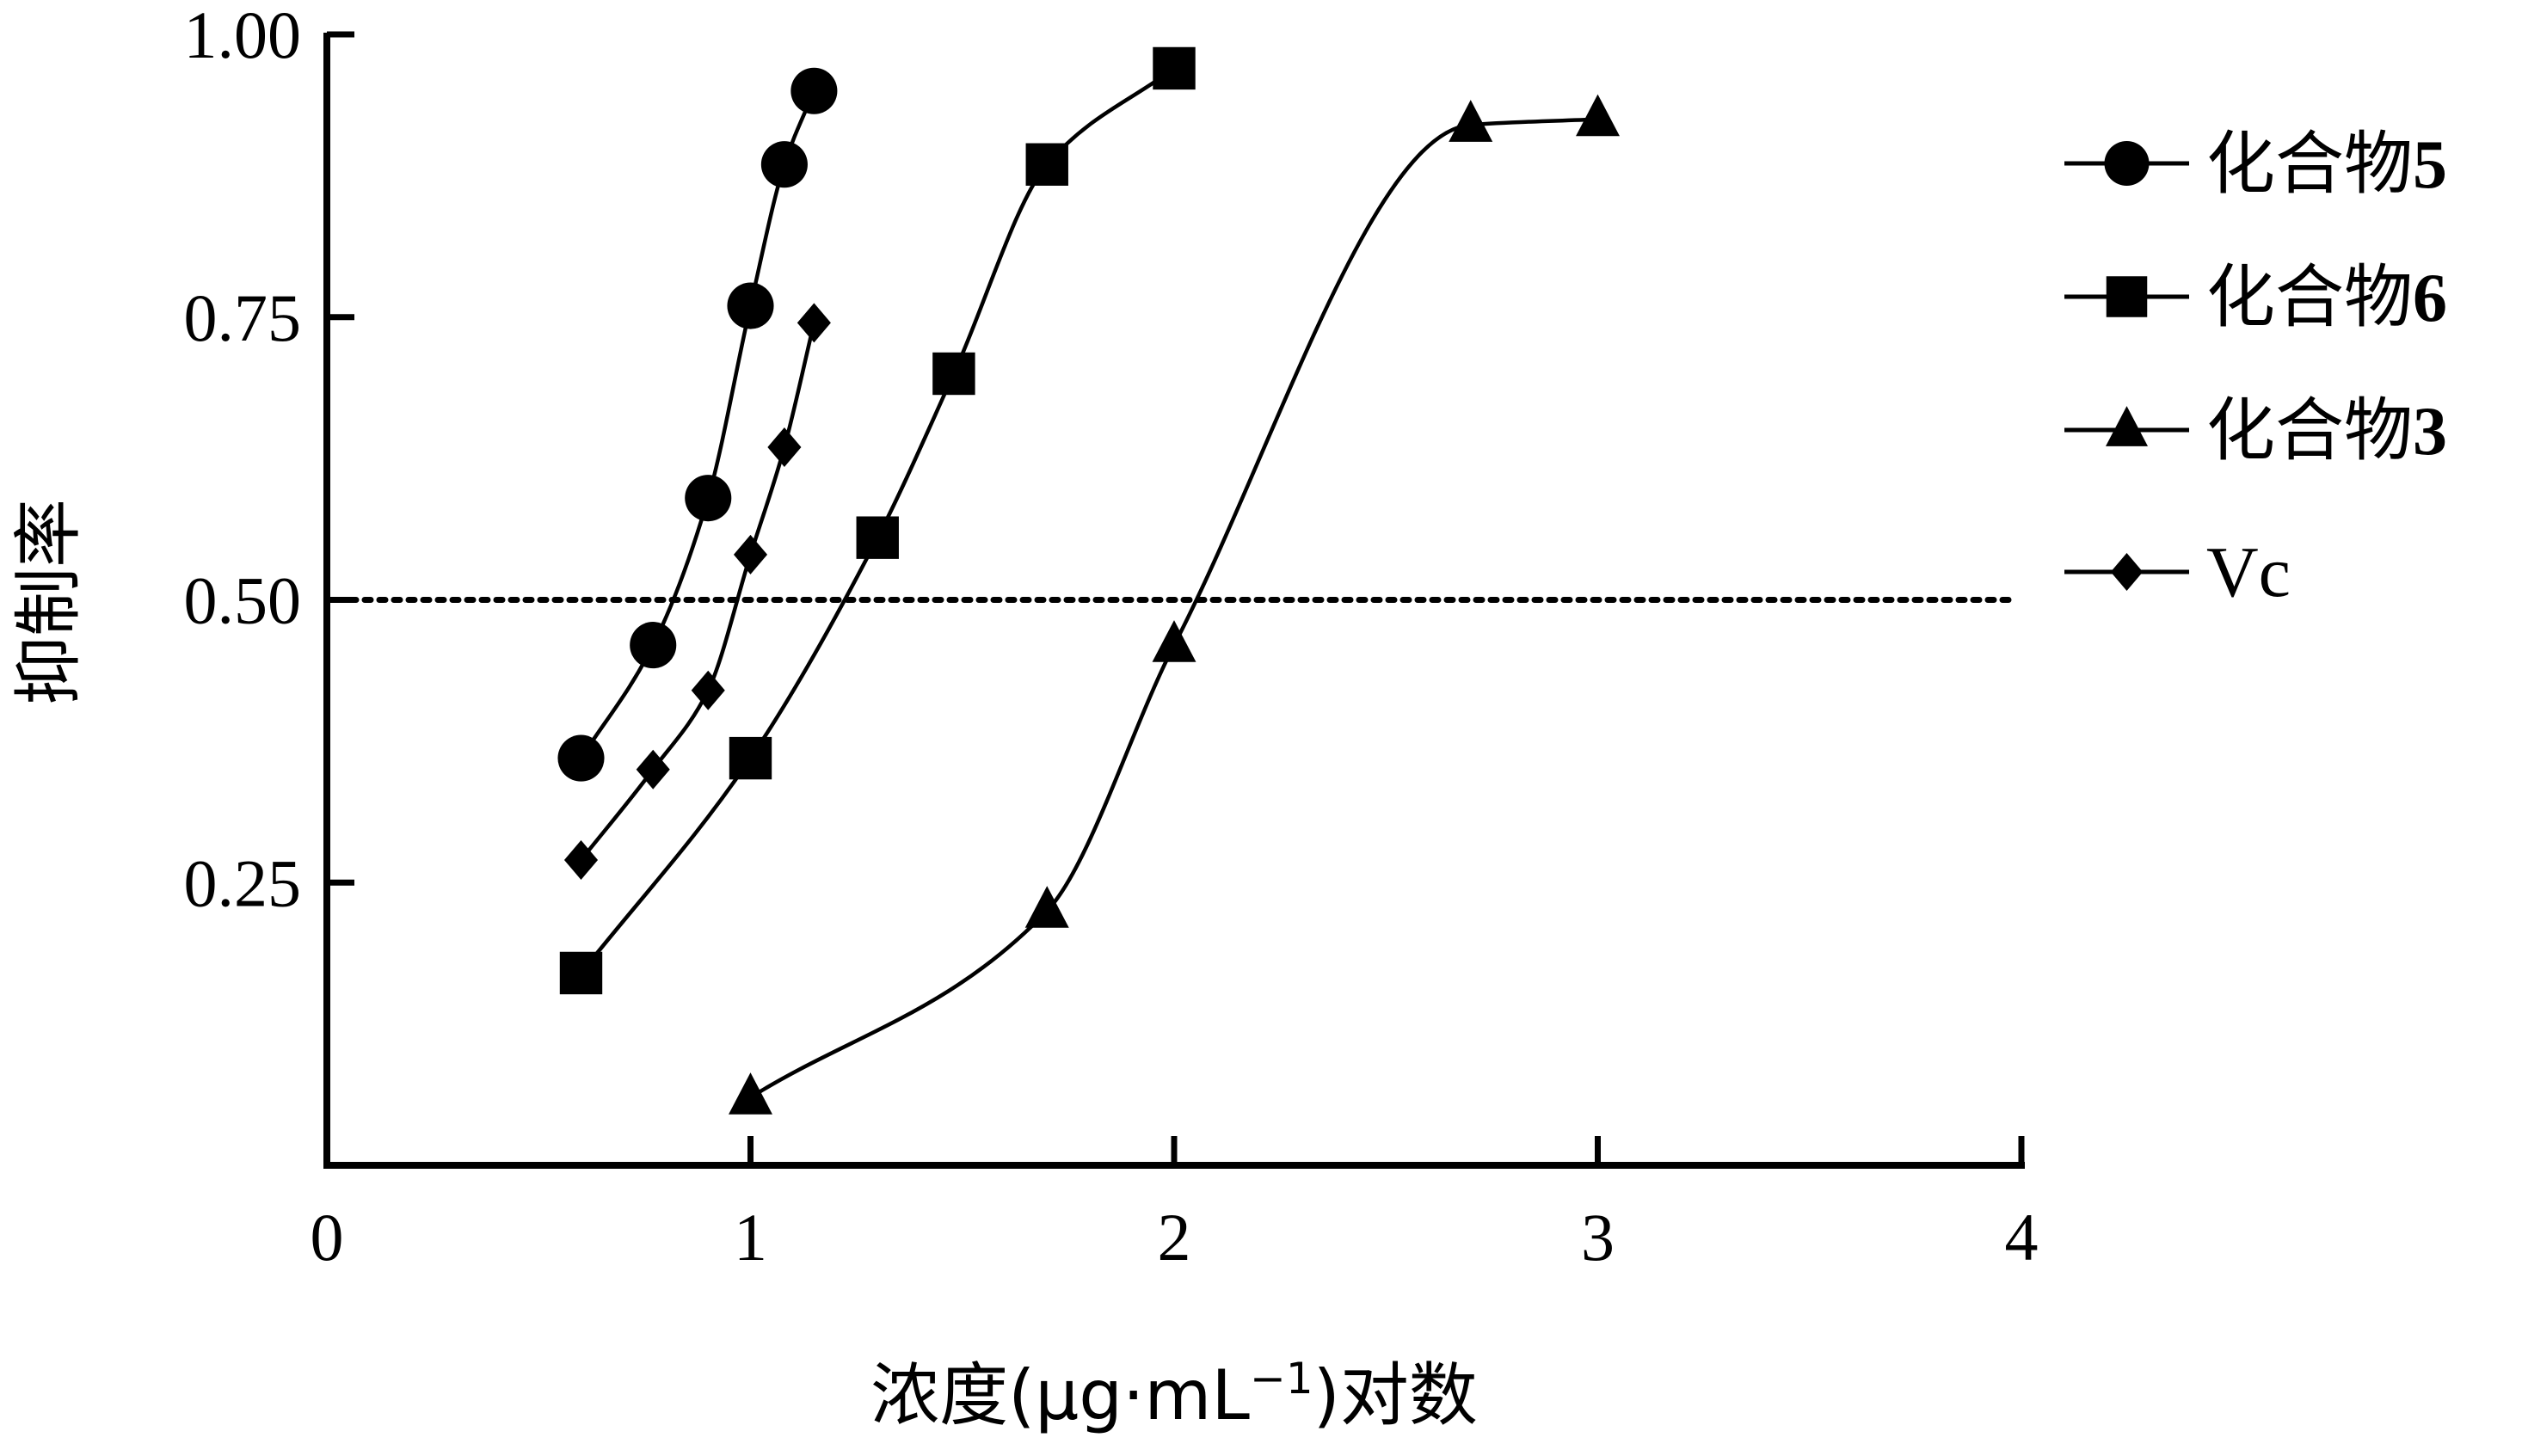 Image resolution: width=2522 pixels, height=1456 pixels. What do you see at coordinates (243, 883) in the screenshot?
I see `y-tick-label-0: 0.25` at bounding box center [243, 883].